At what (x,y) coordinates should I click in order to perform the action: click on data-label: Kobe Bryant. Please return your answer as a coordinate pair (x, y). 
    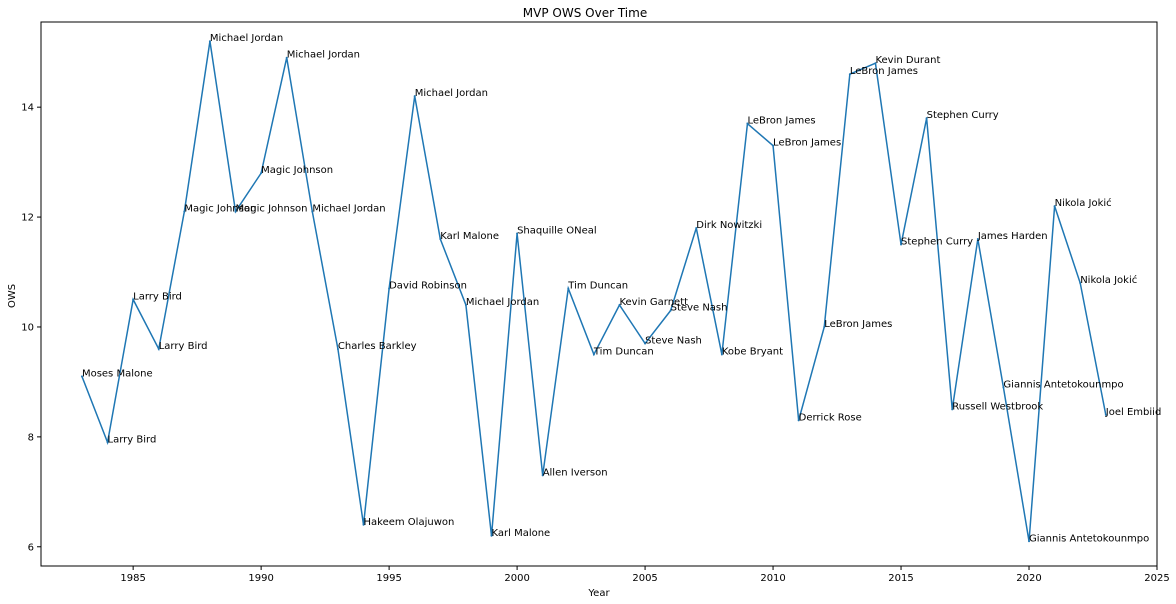
    Looking at the image, I should click on (752, 351).